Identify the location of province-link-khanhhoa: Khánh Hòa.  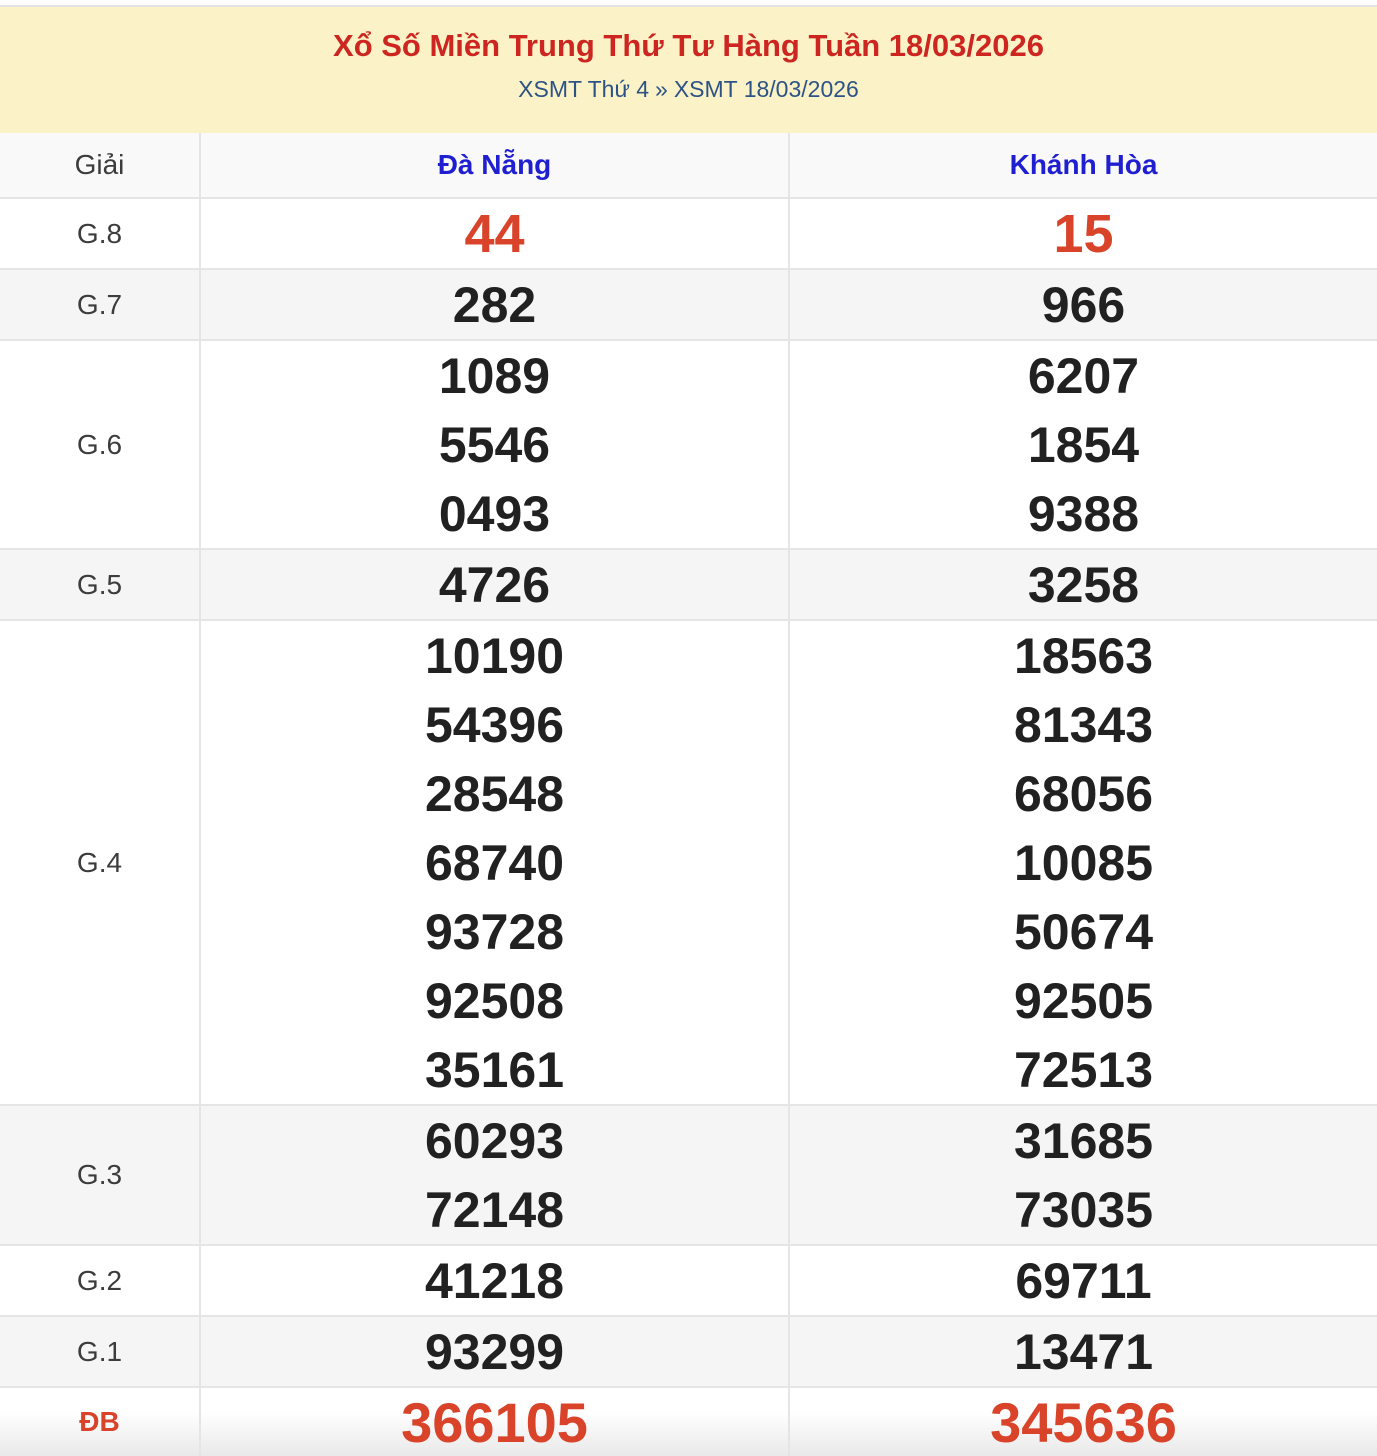
(1083, 164).